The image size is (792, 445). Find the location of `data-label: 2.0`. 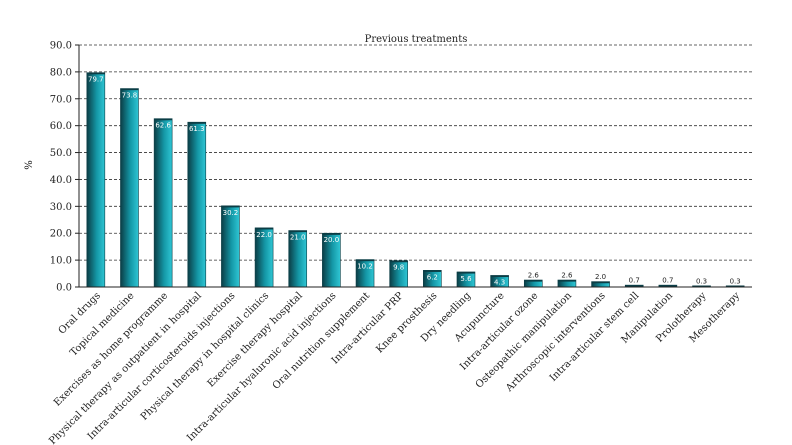

data-label: 2.0 is located at coordinates (600, 277).